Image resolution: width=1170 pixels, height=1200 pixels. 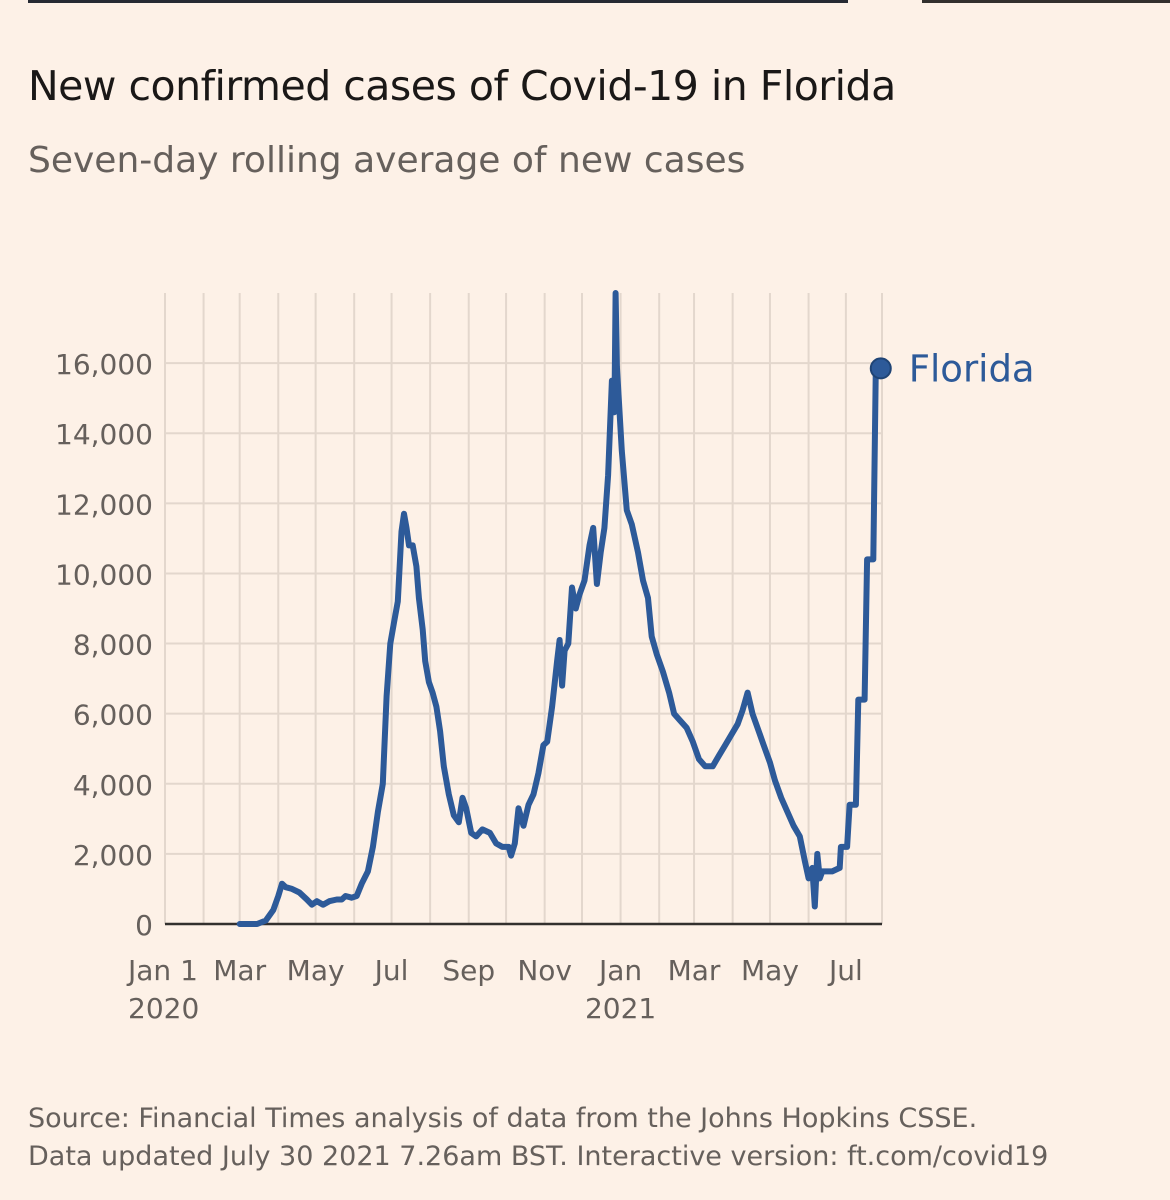 I want to click on series-end-marker, so click(x=880, y=368).